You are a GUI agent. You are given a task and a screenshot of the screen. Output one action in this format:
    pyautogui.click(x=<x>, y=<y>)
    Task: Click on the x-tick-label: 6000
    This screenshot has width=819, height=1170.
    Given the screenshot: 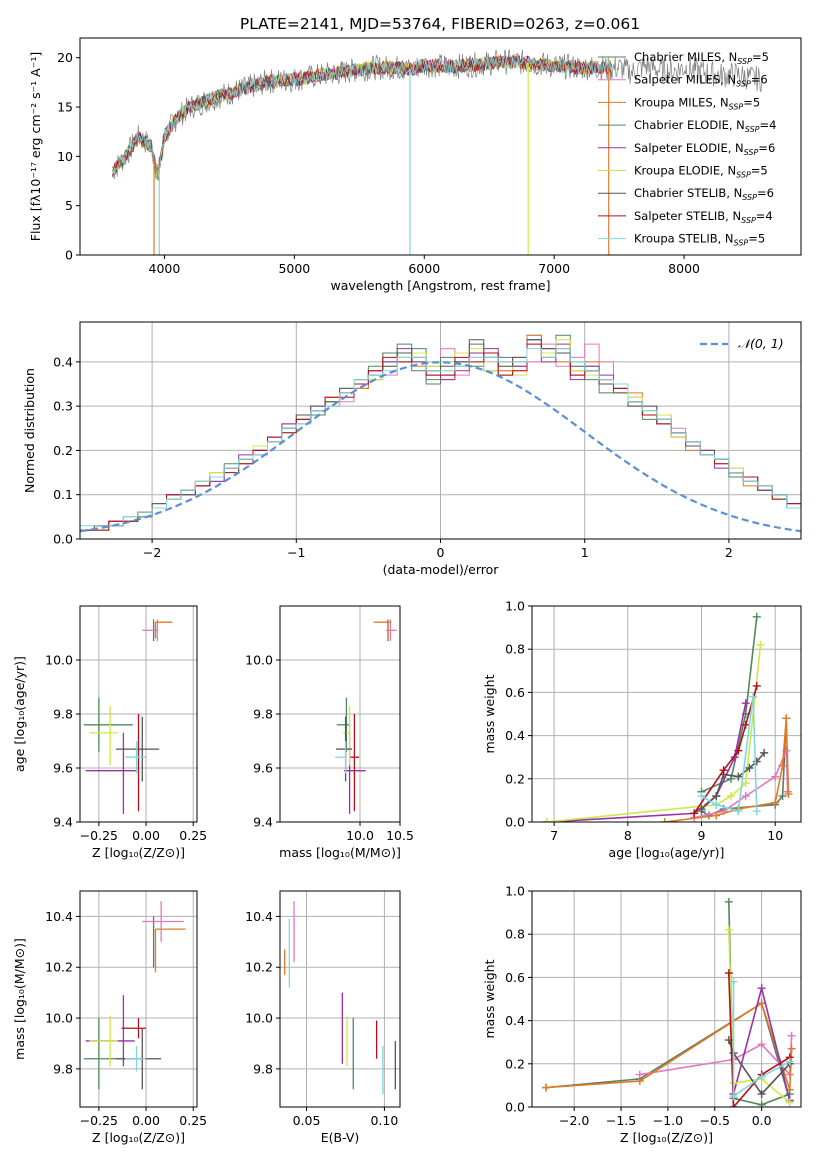 What is the action you would take?
    pyautogui.click(x=424, y=268)
    